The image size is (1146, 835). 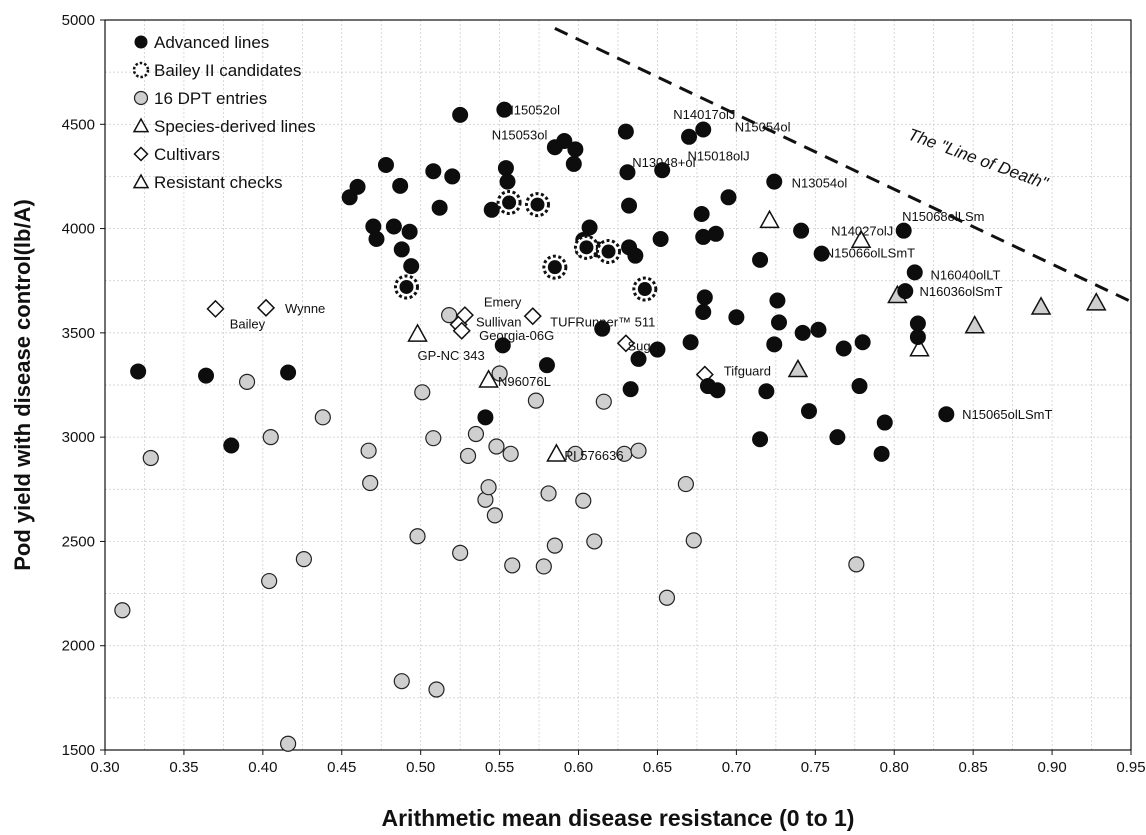 What do you see at coordinates (578, 767) in the screenshot?
I see `x-tick-label: 0.60` at bounding box center [578, 767].